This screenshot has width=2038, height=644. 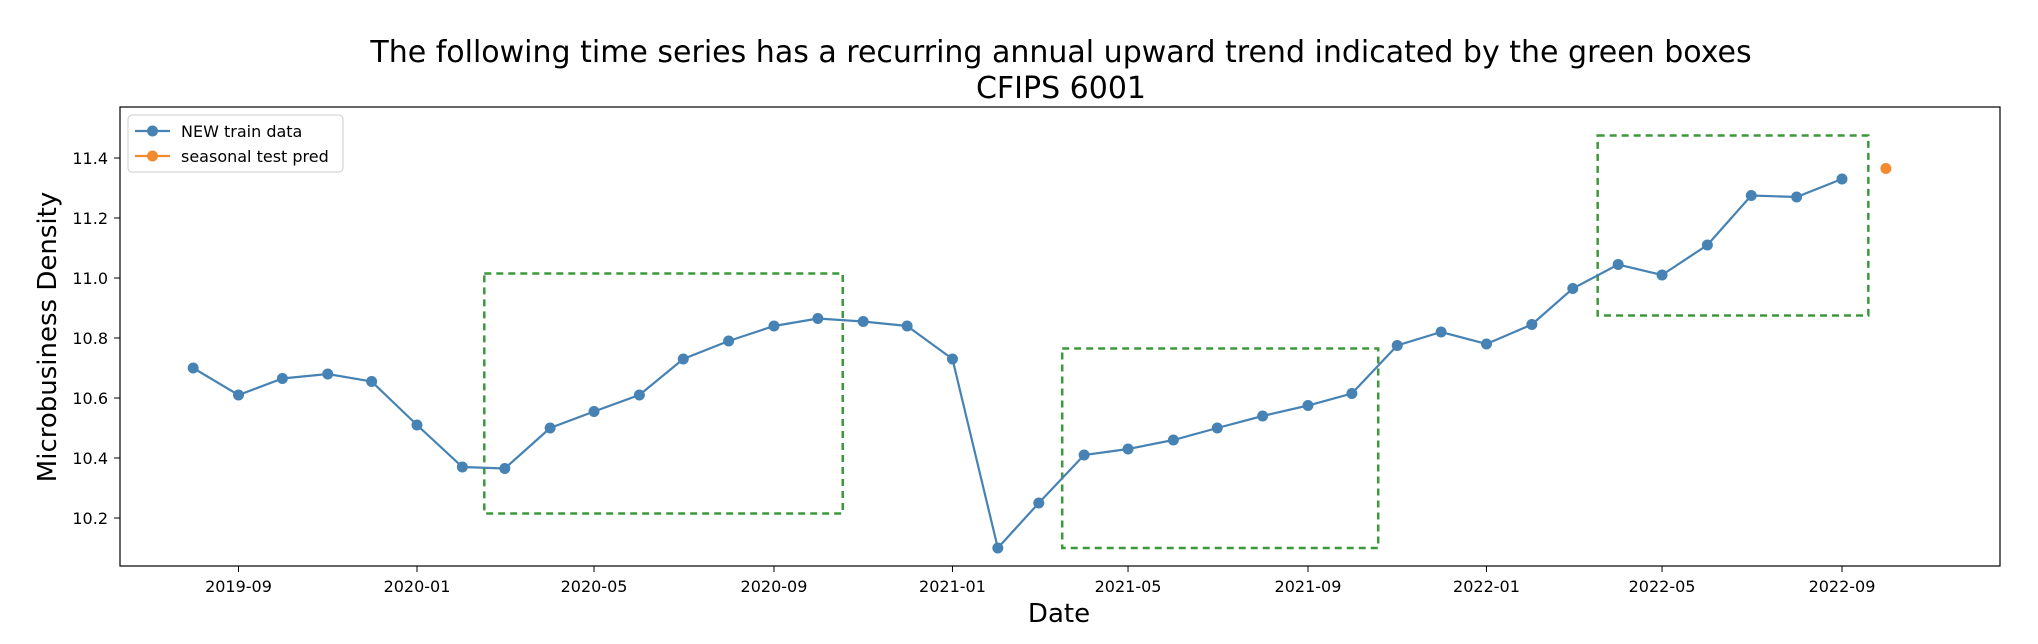 What do you see at coordinates (48, 337) in the screenshot?
I see `y-axis-label: Microbusiness Density` at bounding box center [48, 337].